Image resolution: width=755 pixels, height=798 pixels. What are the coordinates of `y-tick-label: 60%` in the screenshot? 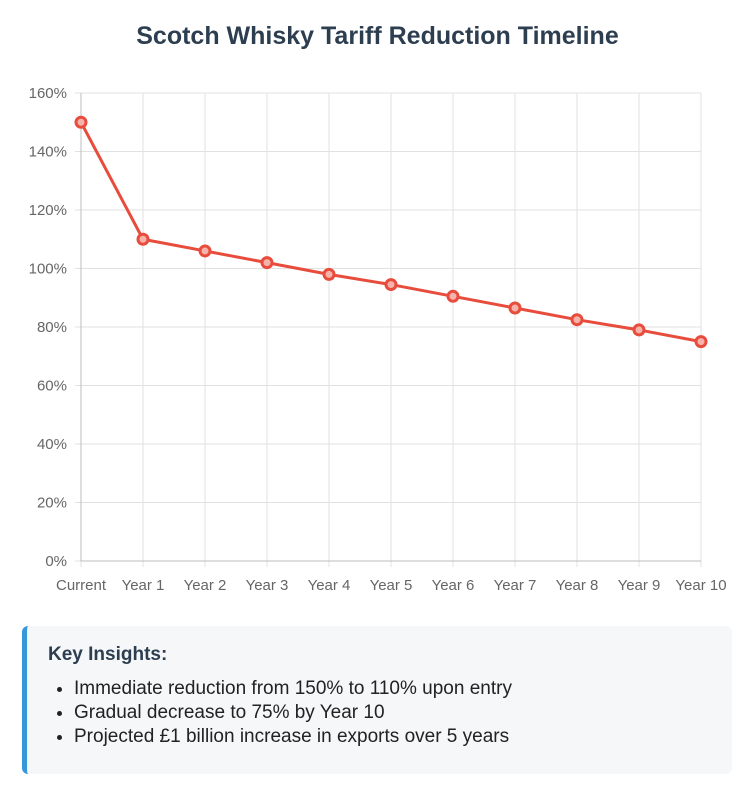 It's located at (52, 386).